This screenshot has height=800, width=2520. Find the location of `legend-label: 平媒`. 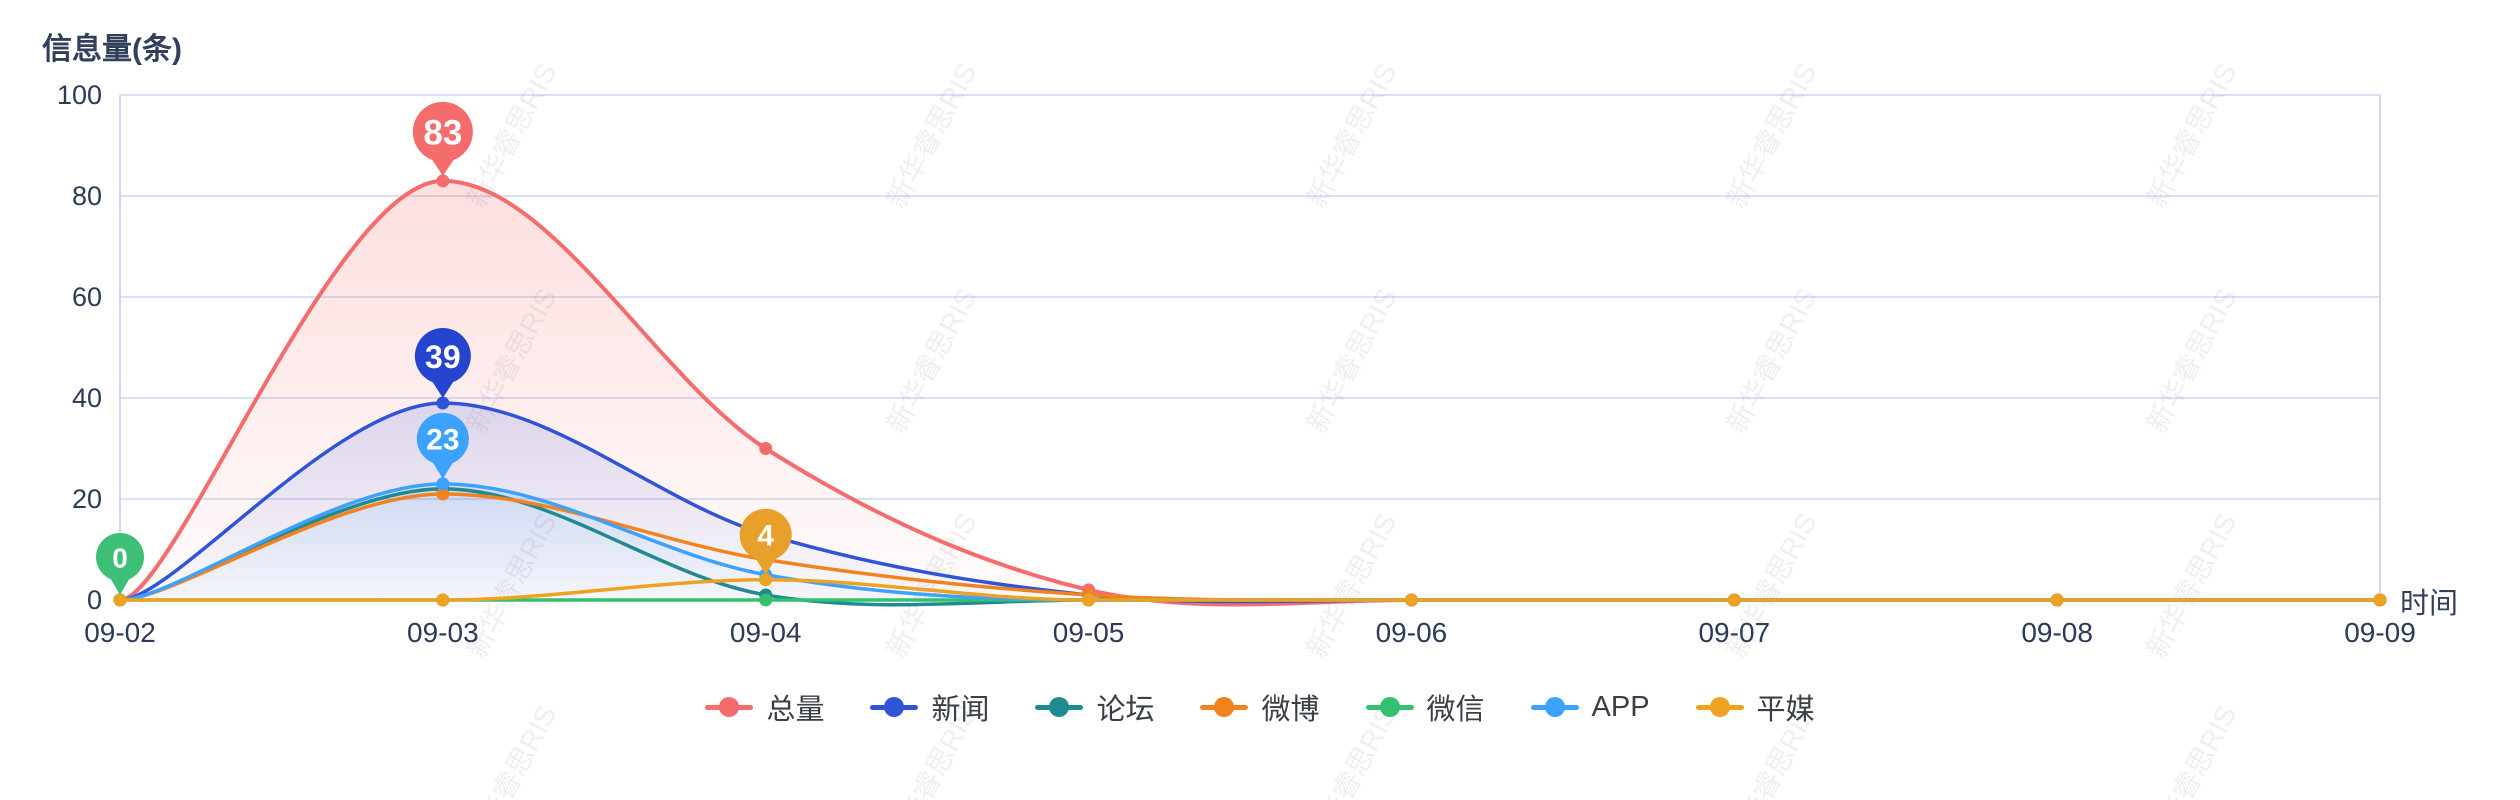

legend-label: 平媒 is located at coordinates (1785, 710).